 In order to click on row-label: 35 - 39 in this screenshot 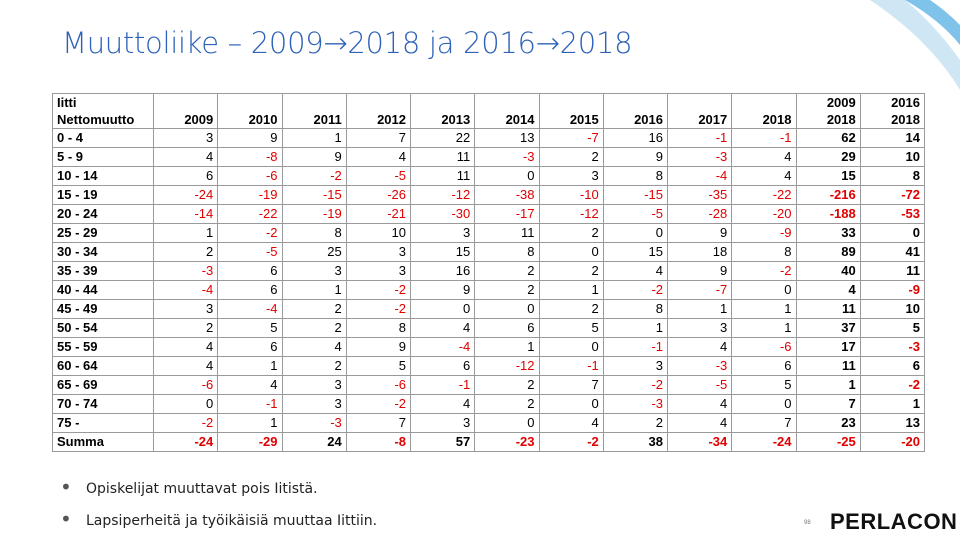, I will do `click(103, 271)`.